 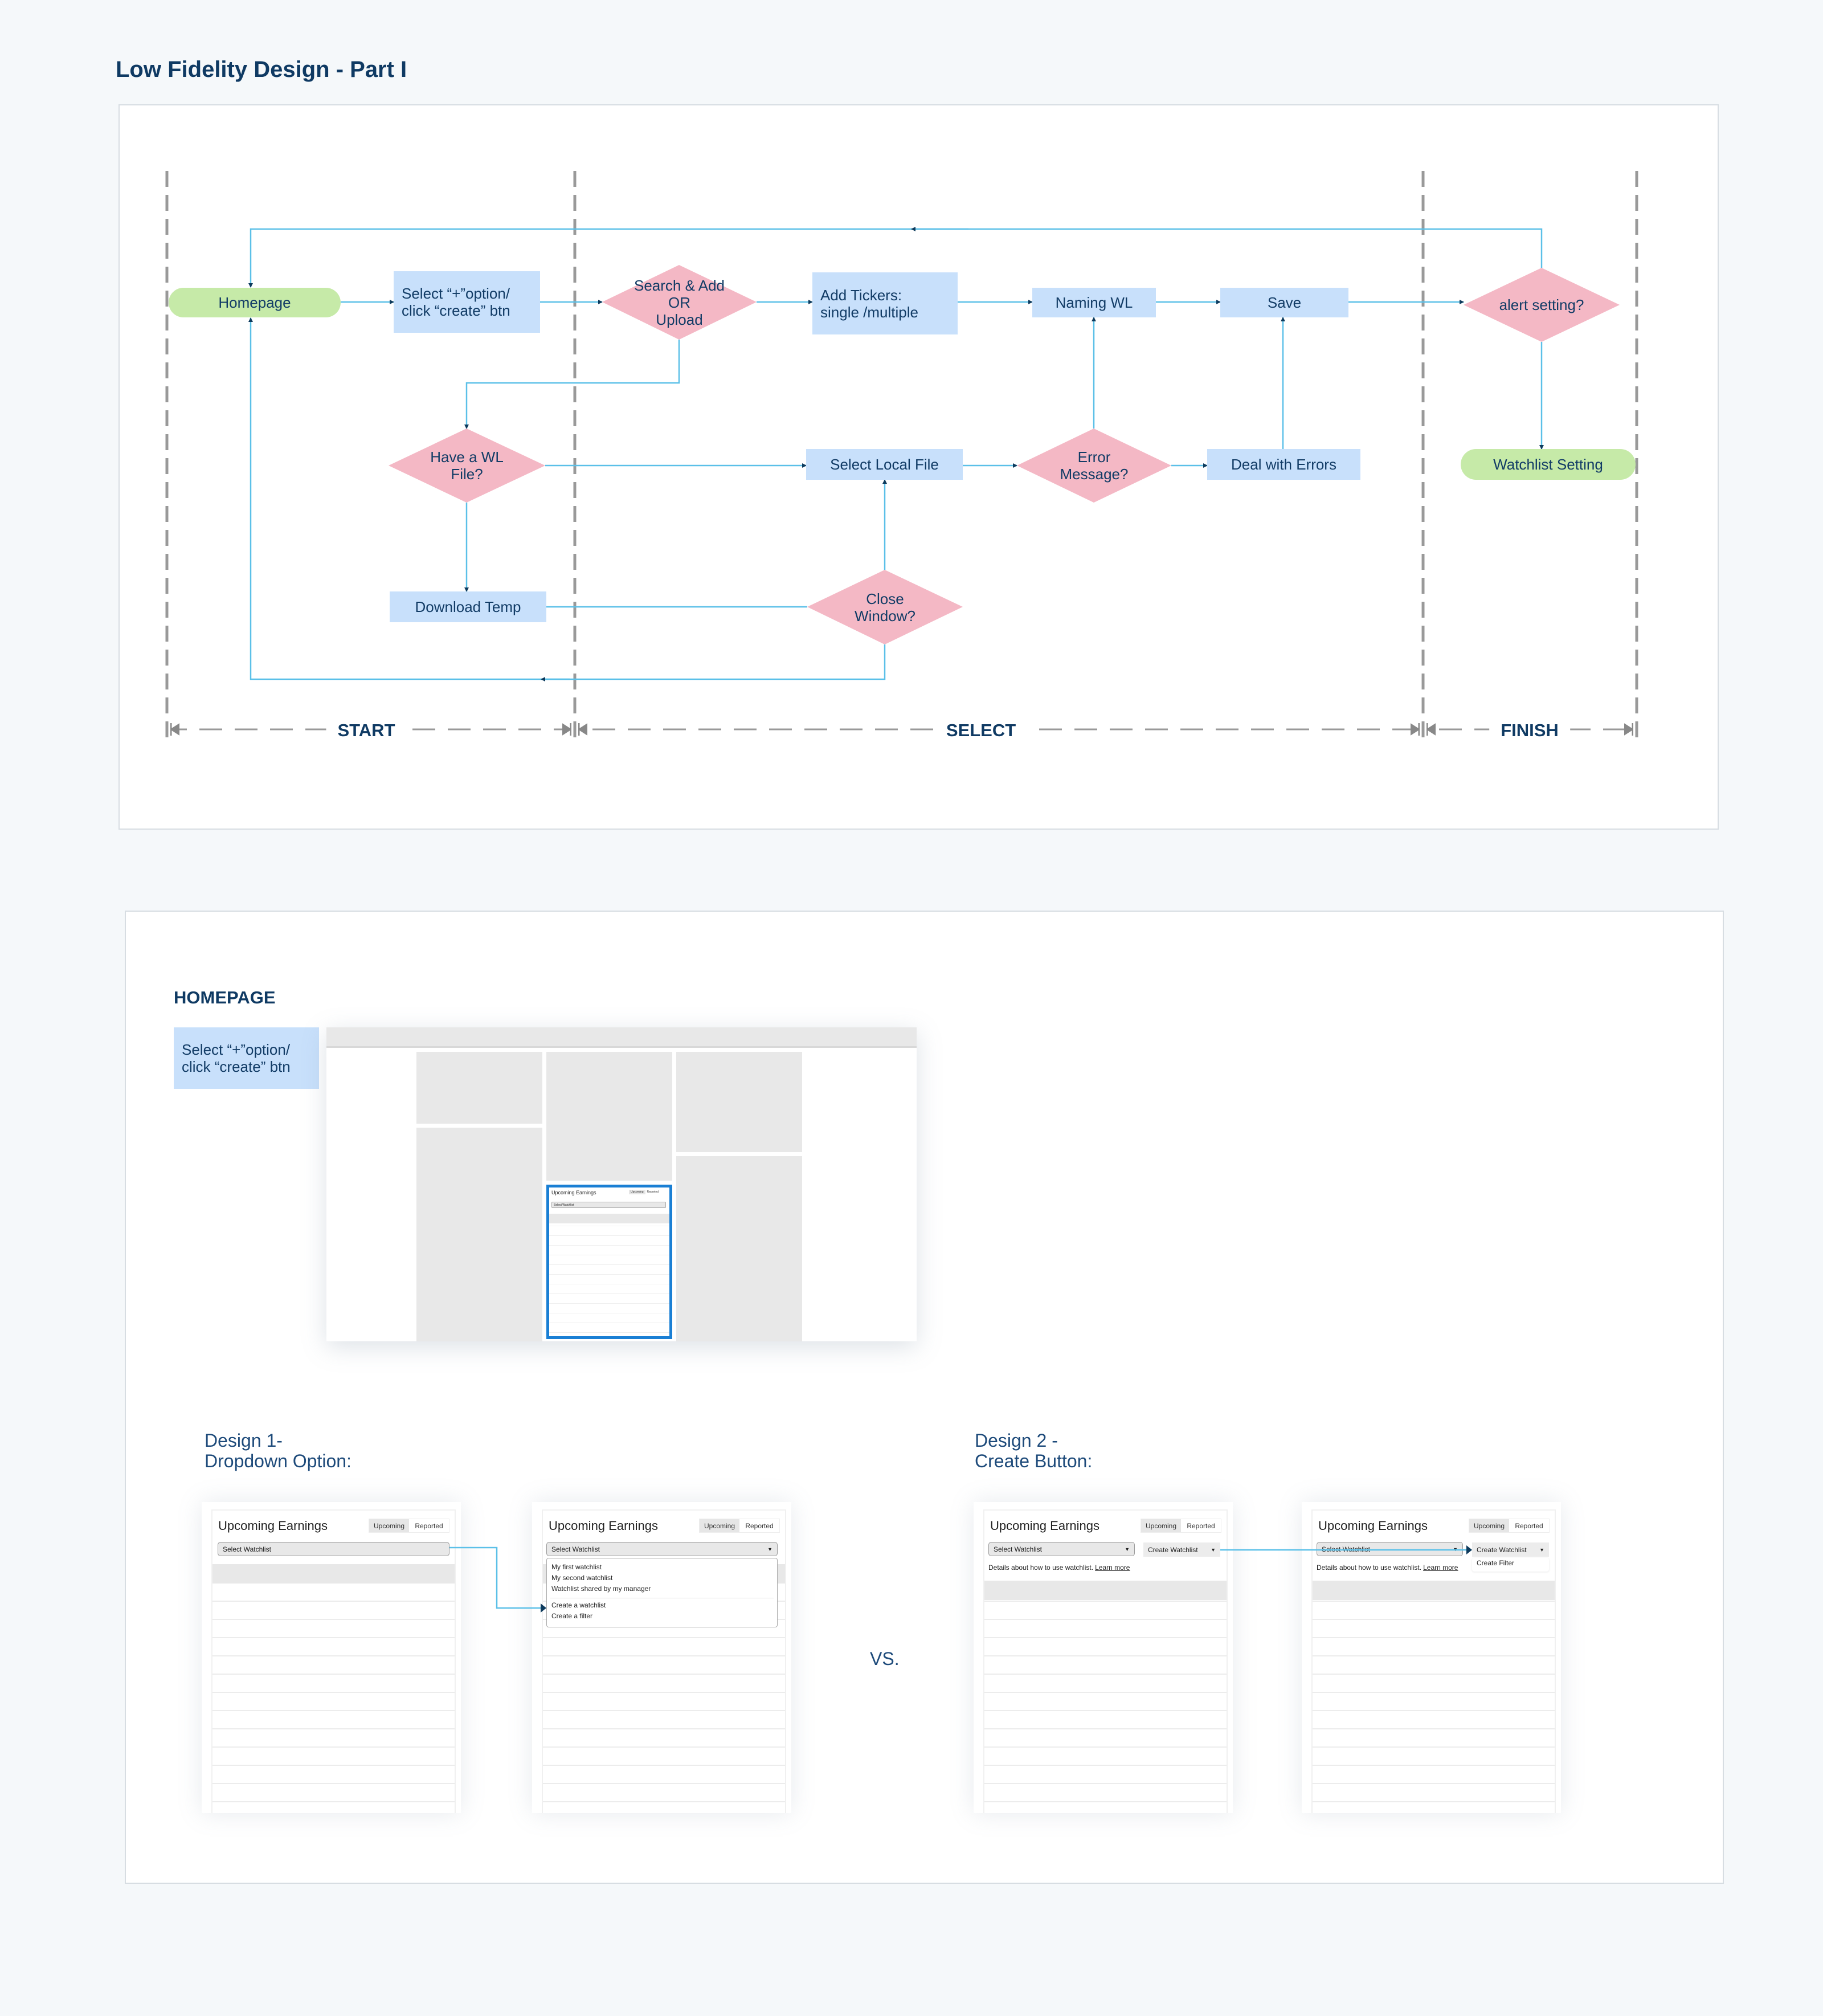 I want to click on node-label: Download Temp, so click(x=468, y=606).